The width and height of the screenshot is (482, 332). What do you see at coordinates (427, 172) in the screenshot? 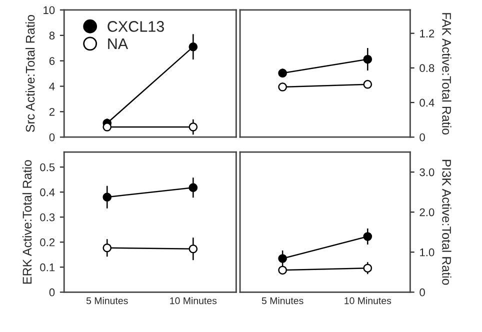
I see `y-tick-label: 3.0` at bounding box center [427, 172].